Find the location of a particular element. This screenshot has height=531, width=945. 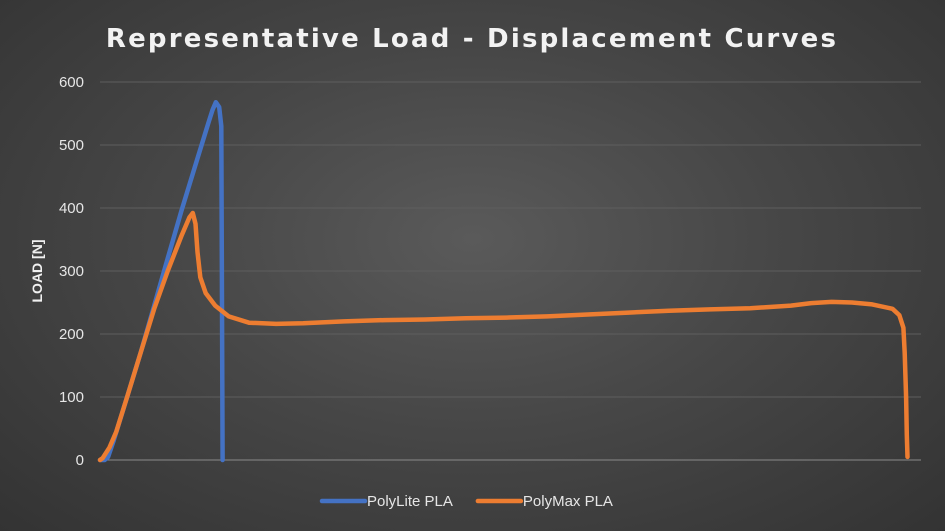

y-tick-label: 200 is located at coordinates (71, 334).